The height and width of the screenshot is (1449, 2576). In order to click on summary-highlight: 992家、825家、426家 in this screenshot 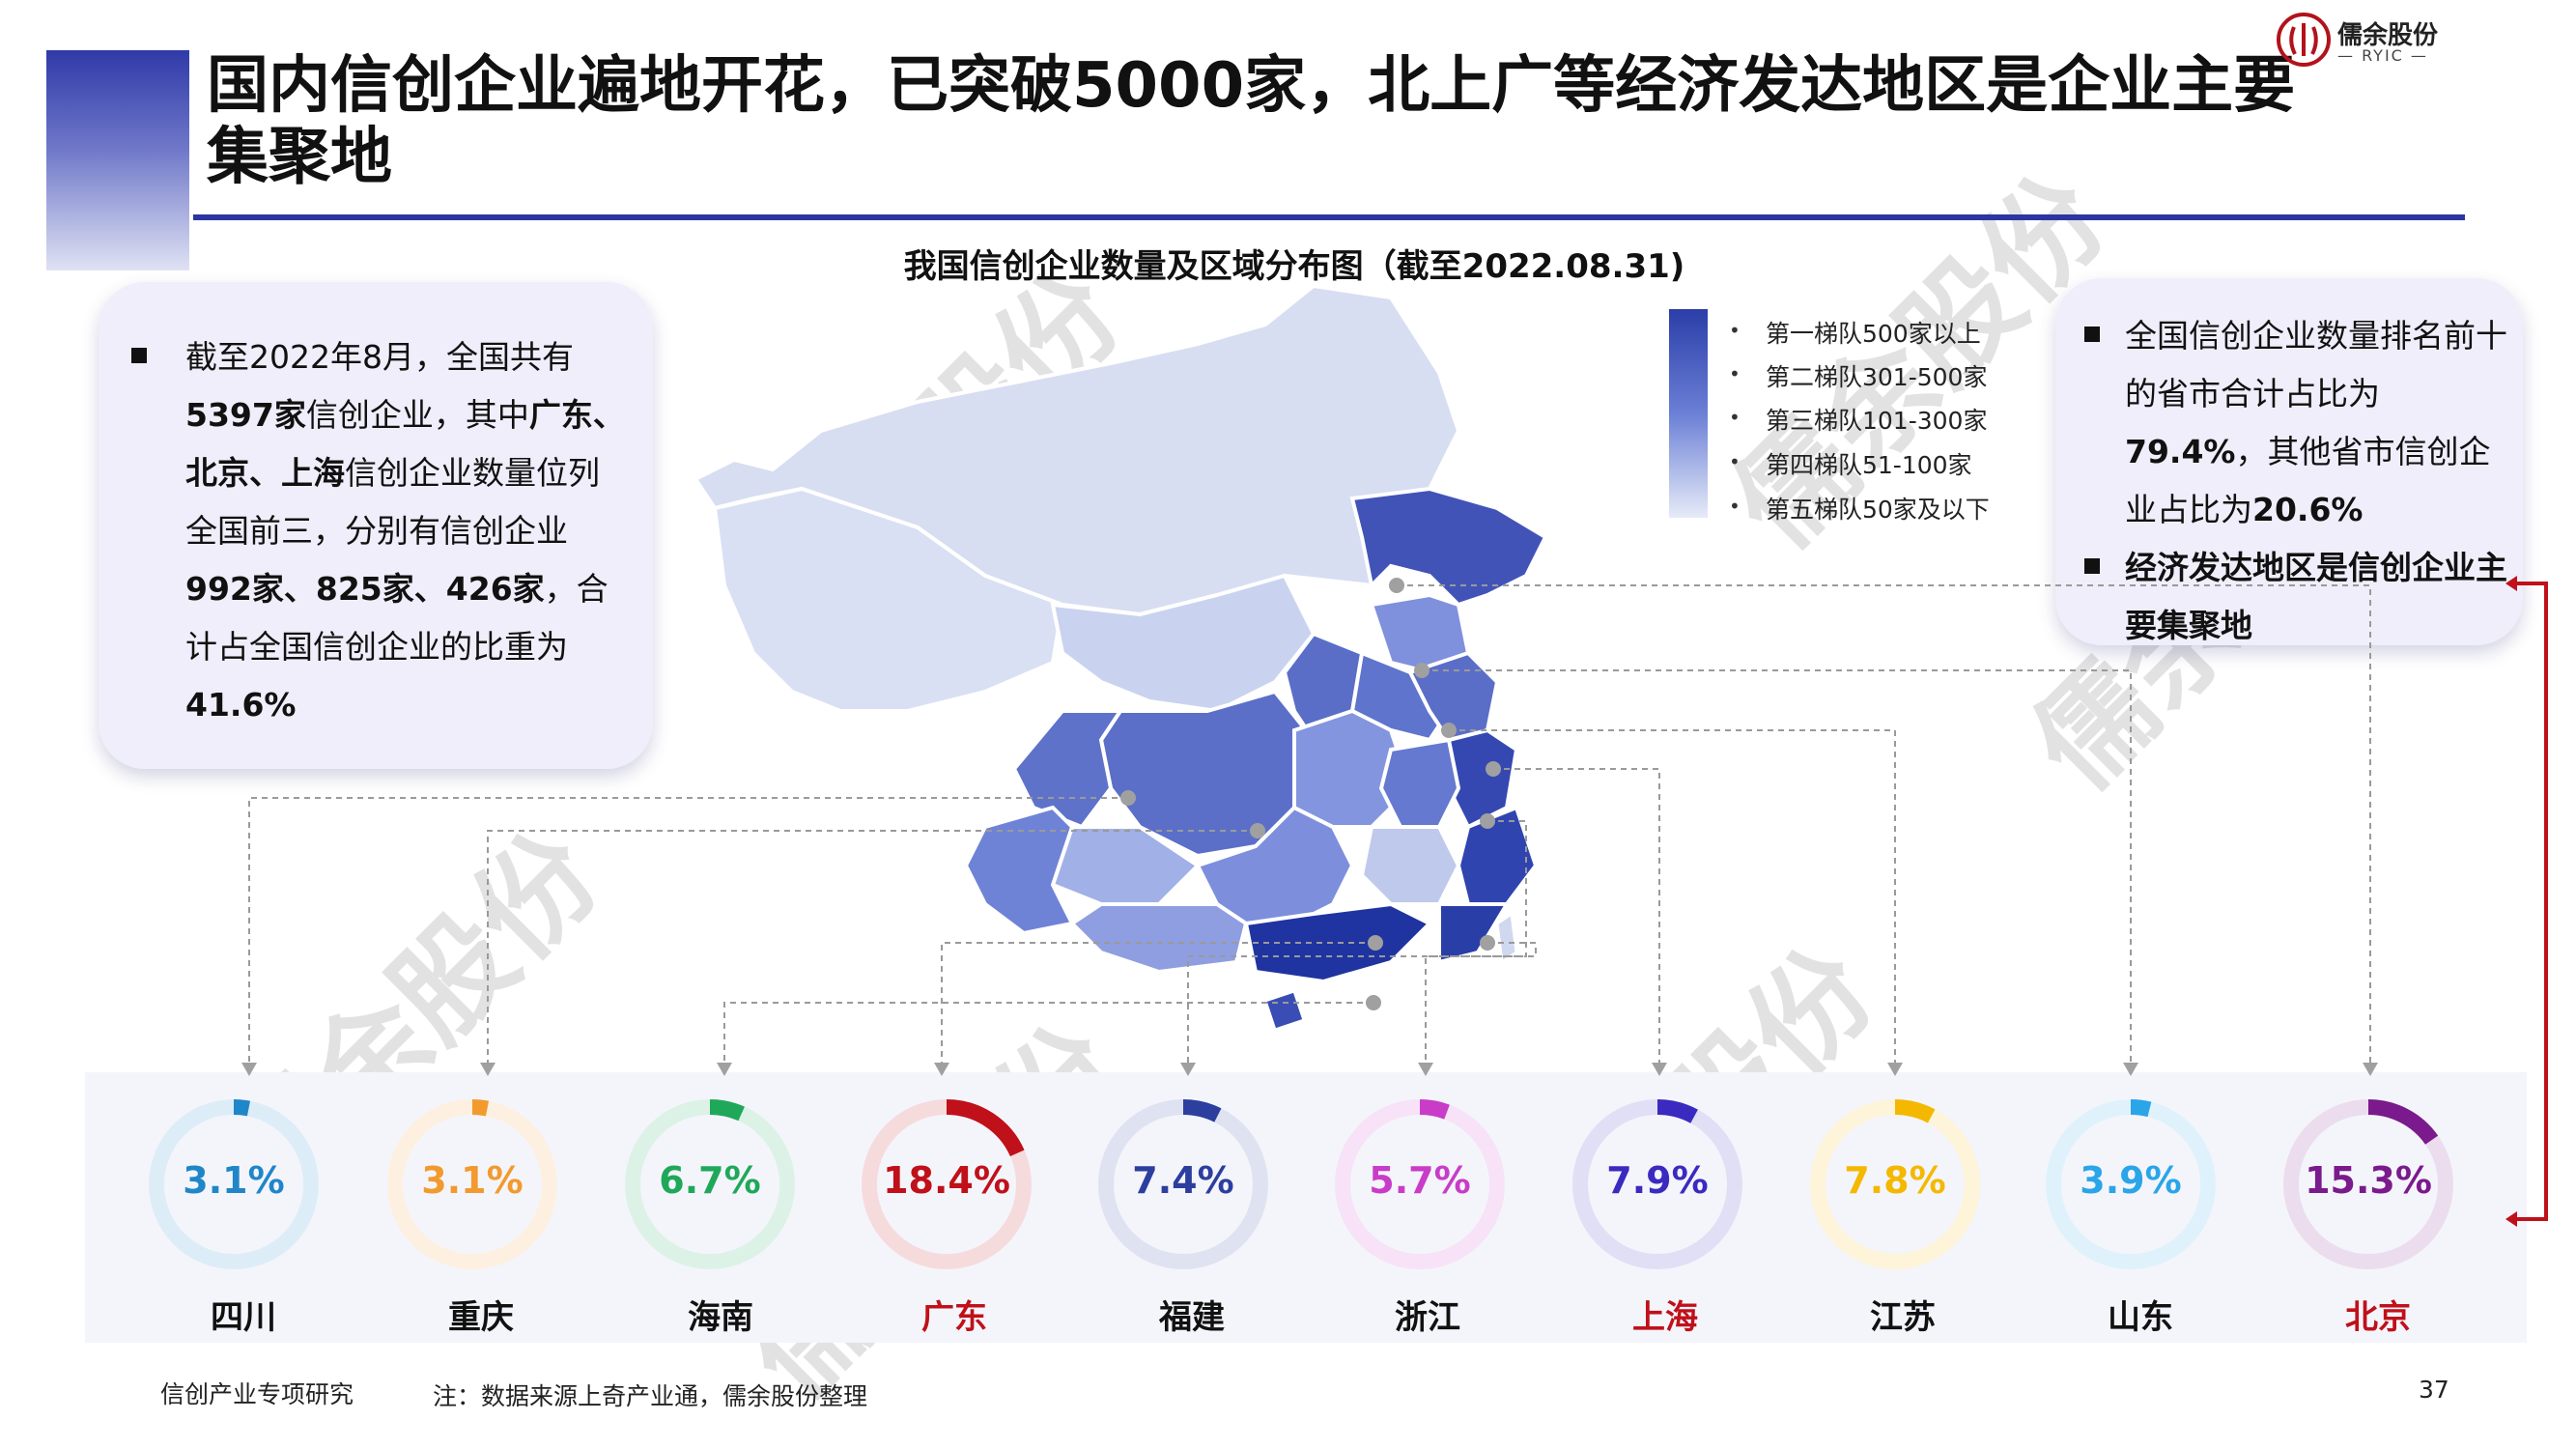, I will do `click(365, 589)`.